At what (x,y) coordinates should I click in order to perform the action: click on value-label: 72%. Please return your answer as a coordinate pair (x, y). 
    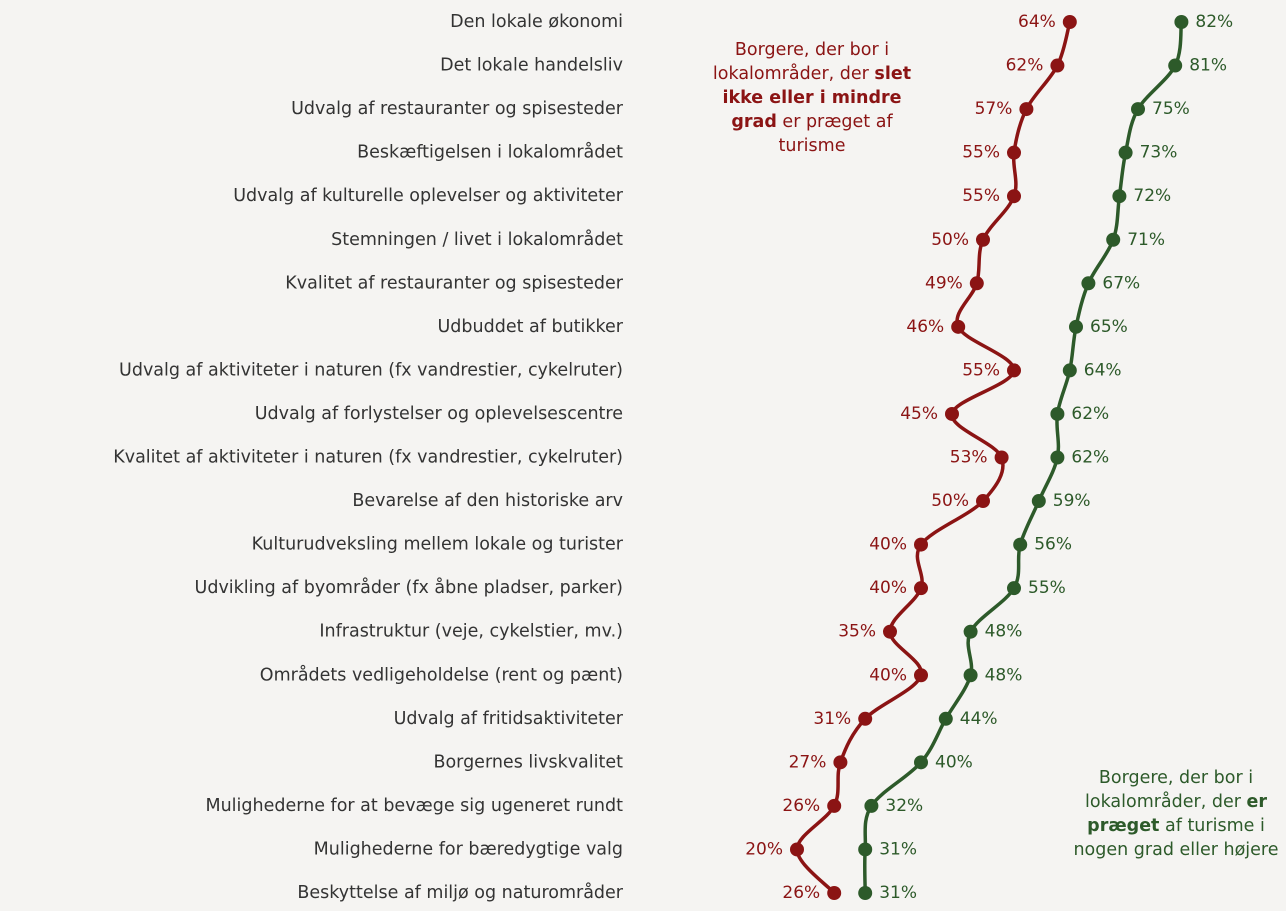
    Looking at the image, I should click on (1152, 196).